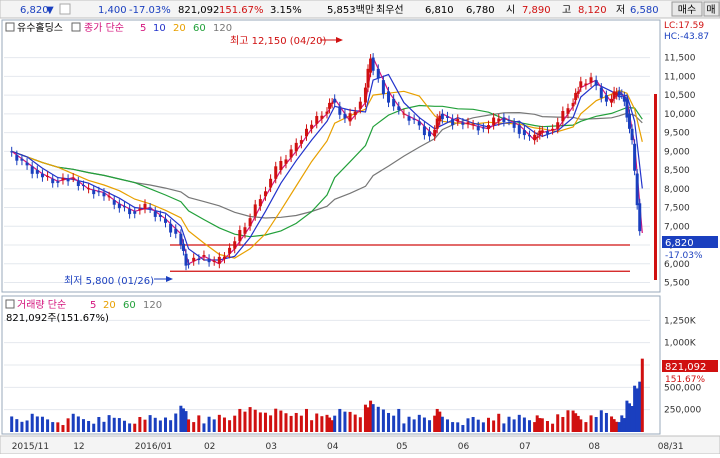 The image size is (720, 458). Describe the element at coordinates (687, 9) in the screenshot. I see `buy-button` at that location.